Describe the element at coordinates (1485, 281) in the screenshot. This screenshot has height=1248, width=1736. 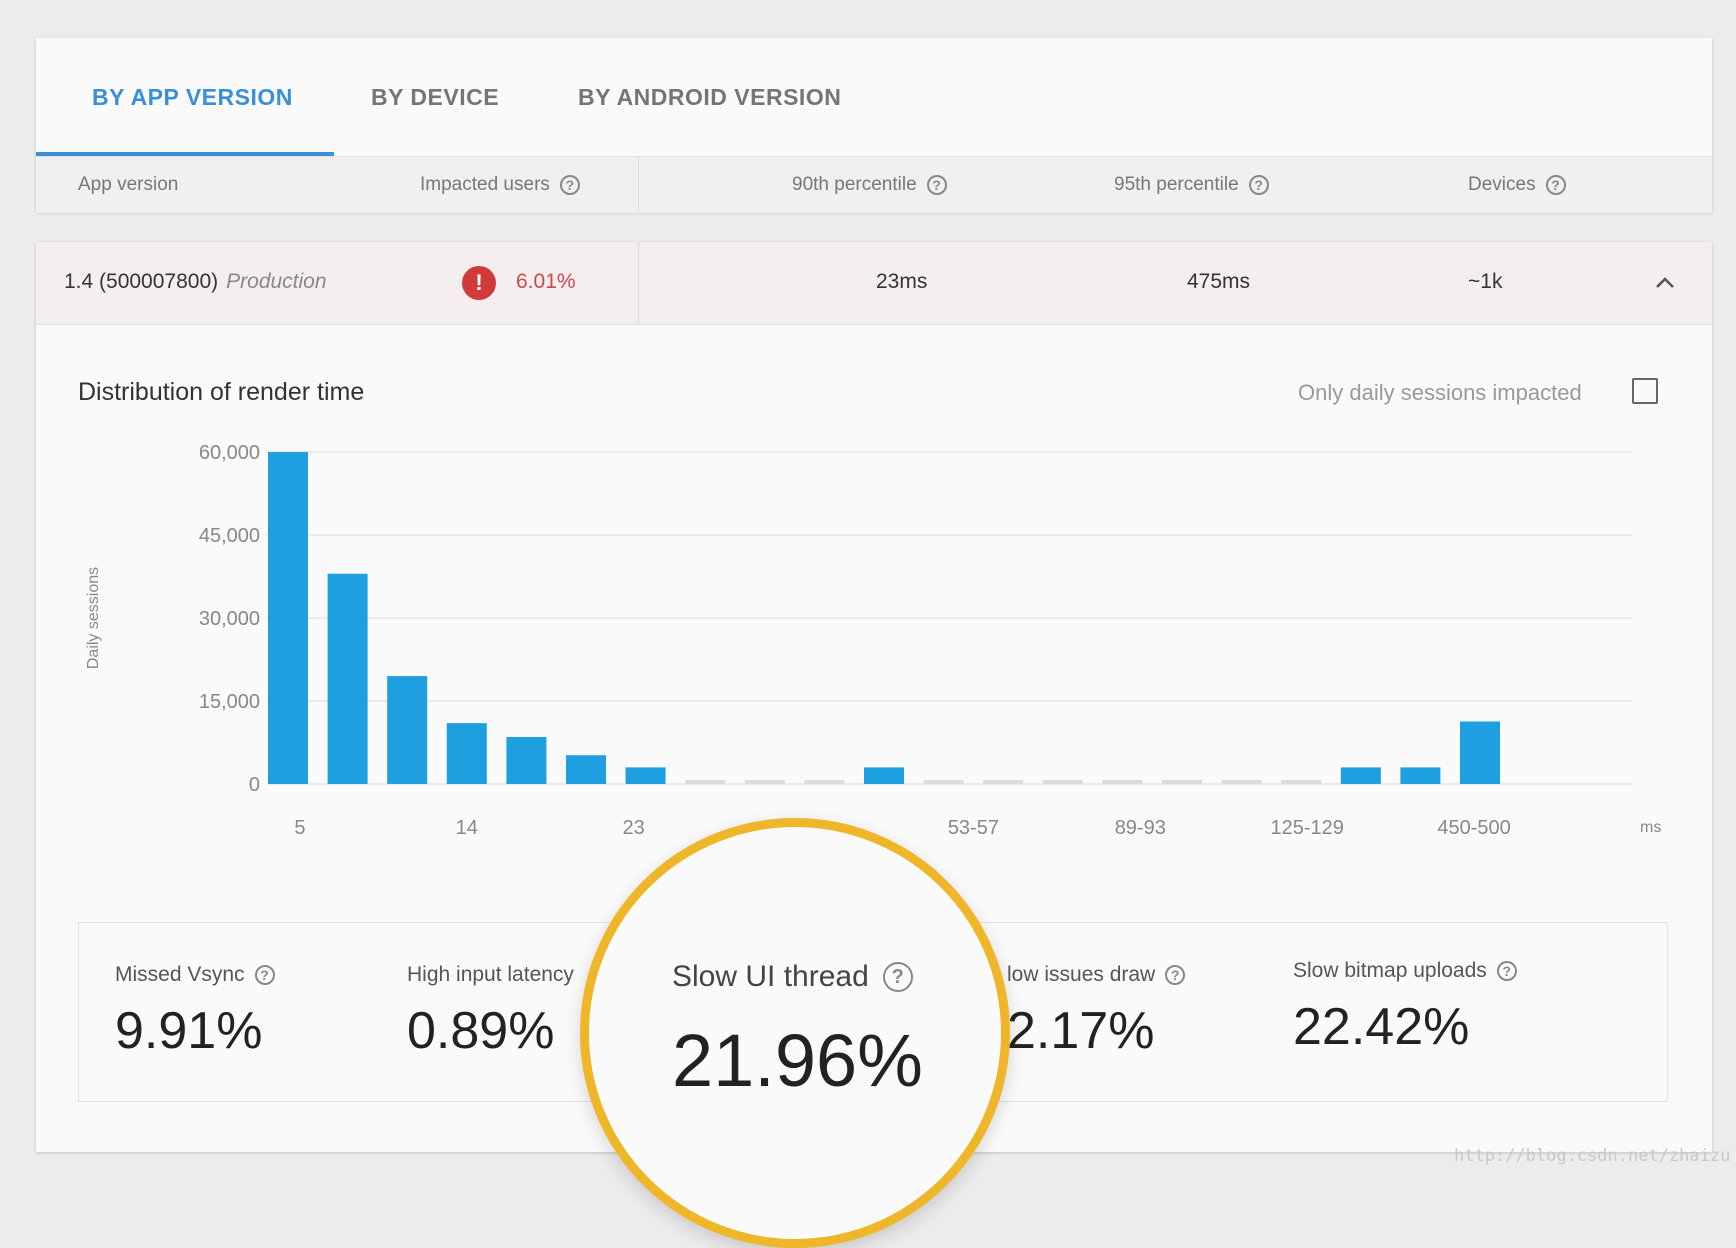
I see `devices-value: ~1k` at that location.